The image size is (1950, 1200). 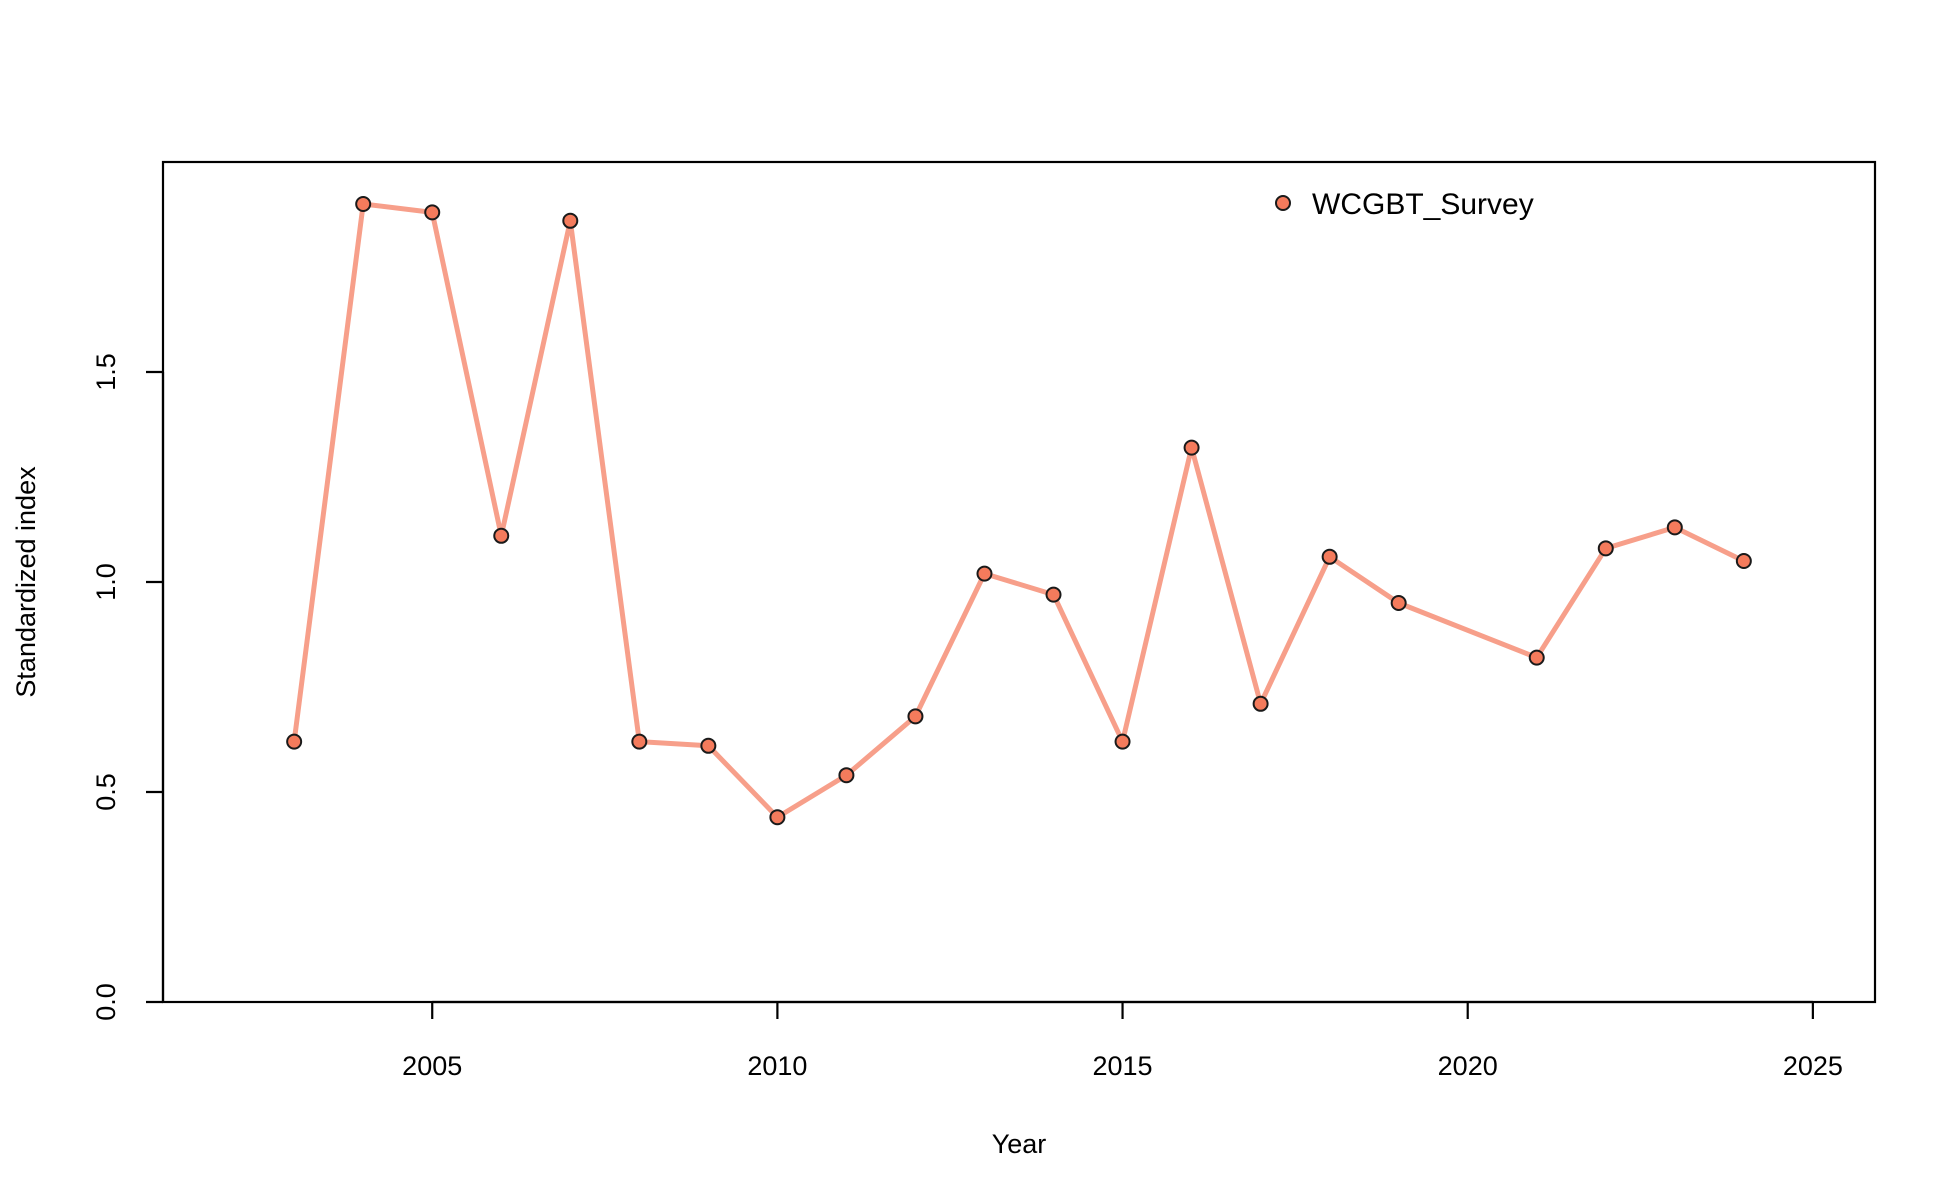 What do you see at coordinates (777, 1066) in the screenshot?
I see `x-tick-label: 2010` at bounding box center [777, 1066].